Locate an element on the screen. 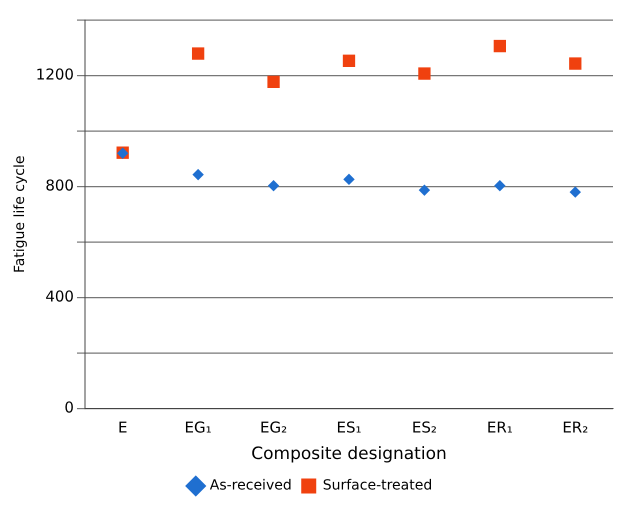  legend-label: As-received is located at coordinates (251, 486).